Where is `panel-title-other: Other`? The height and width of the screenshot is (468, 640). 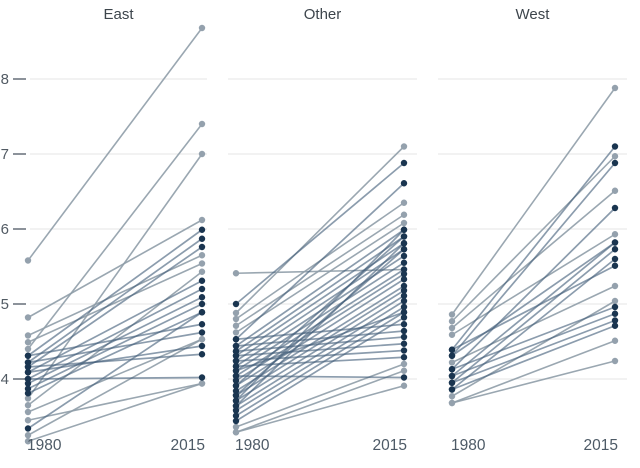 panel-title-other: Other is located at coordinates (322, 14).